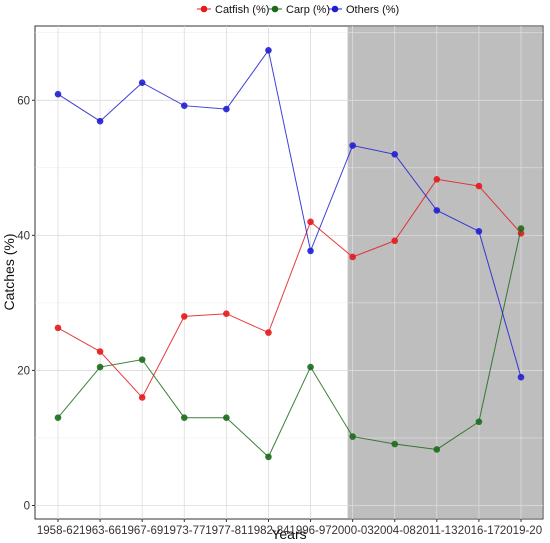 The width and height of the screenshot is (550, 543). Describe the element at coordinates (310, 531) in the screenshot. I see `x-tick-label: 1996-97` at that location.